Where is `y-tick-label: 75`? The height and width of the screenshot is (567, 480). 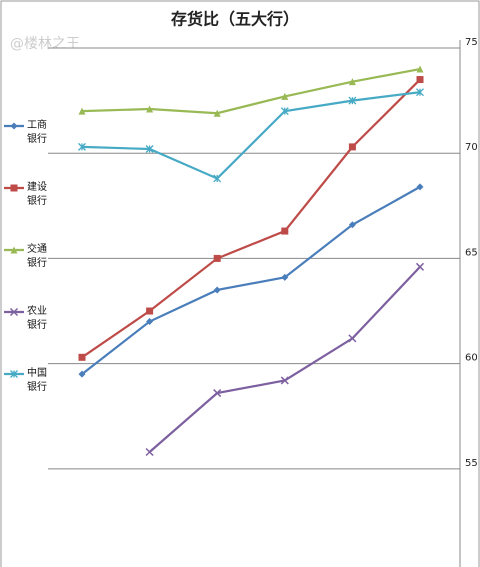
y-tick-label: 75 is located at coordinates (471, 42).